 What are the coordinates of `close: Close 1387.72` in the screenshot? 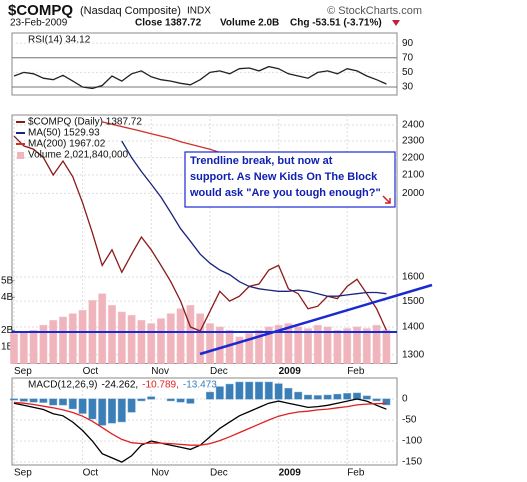 It's located at (168, 23).